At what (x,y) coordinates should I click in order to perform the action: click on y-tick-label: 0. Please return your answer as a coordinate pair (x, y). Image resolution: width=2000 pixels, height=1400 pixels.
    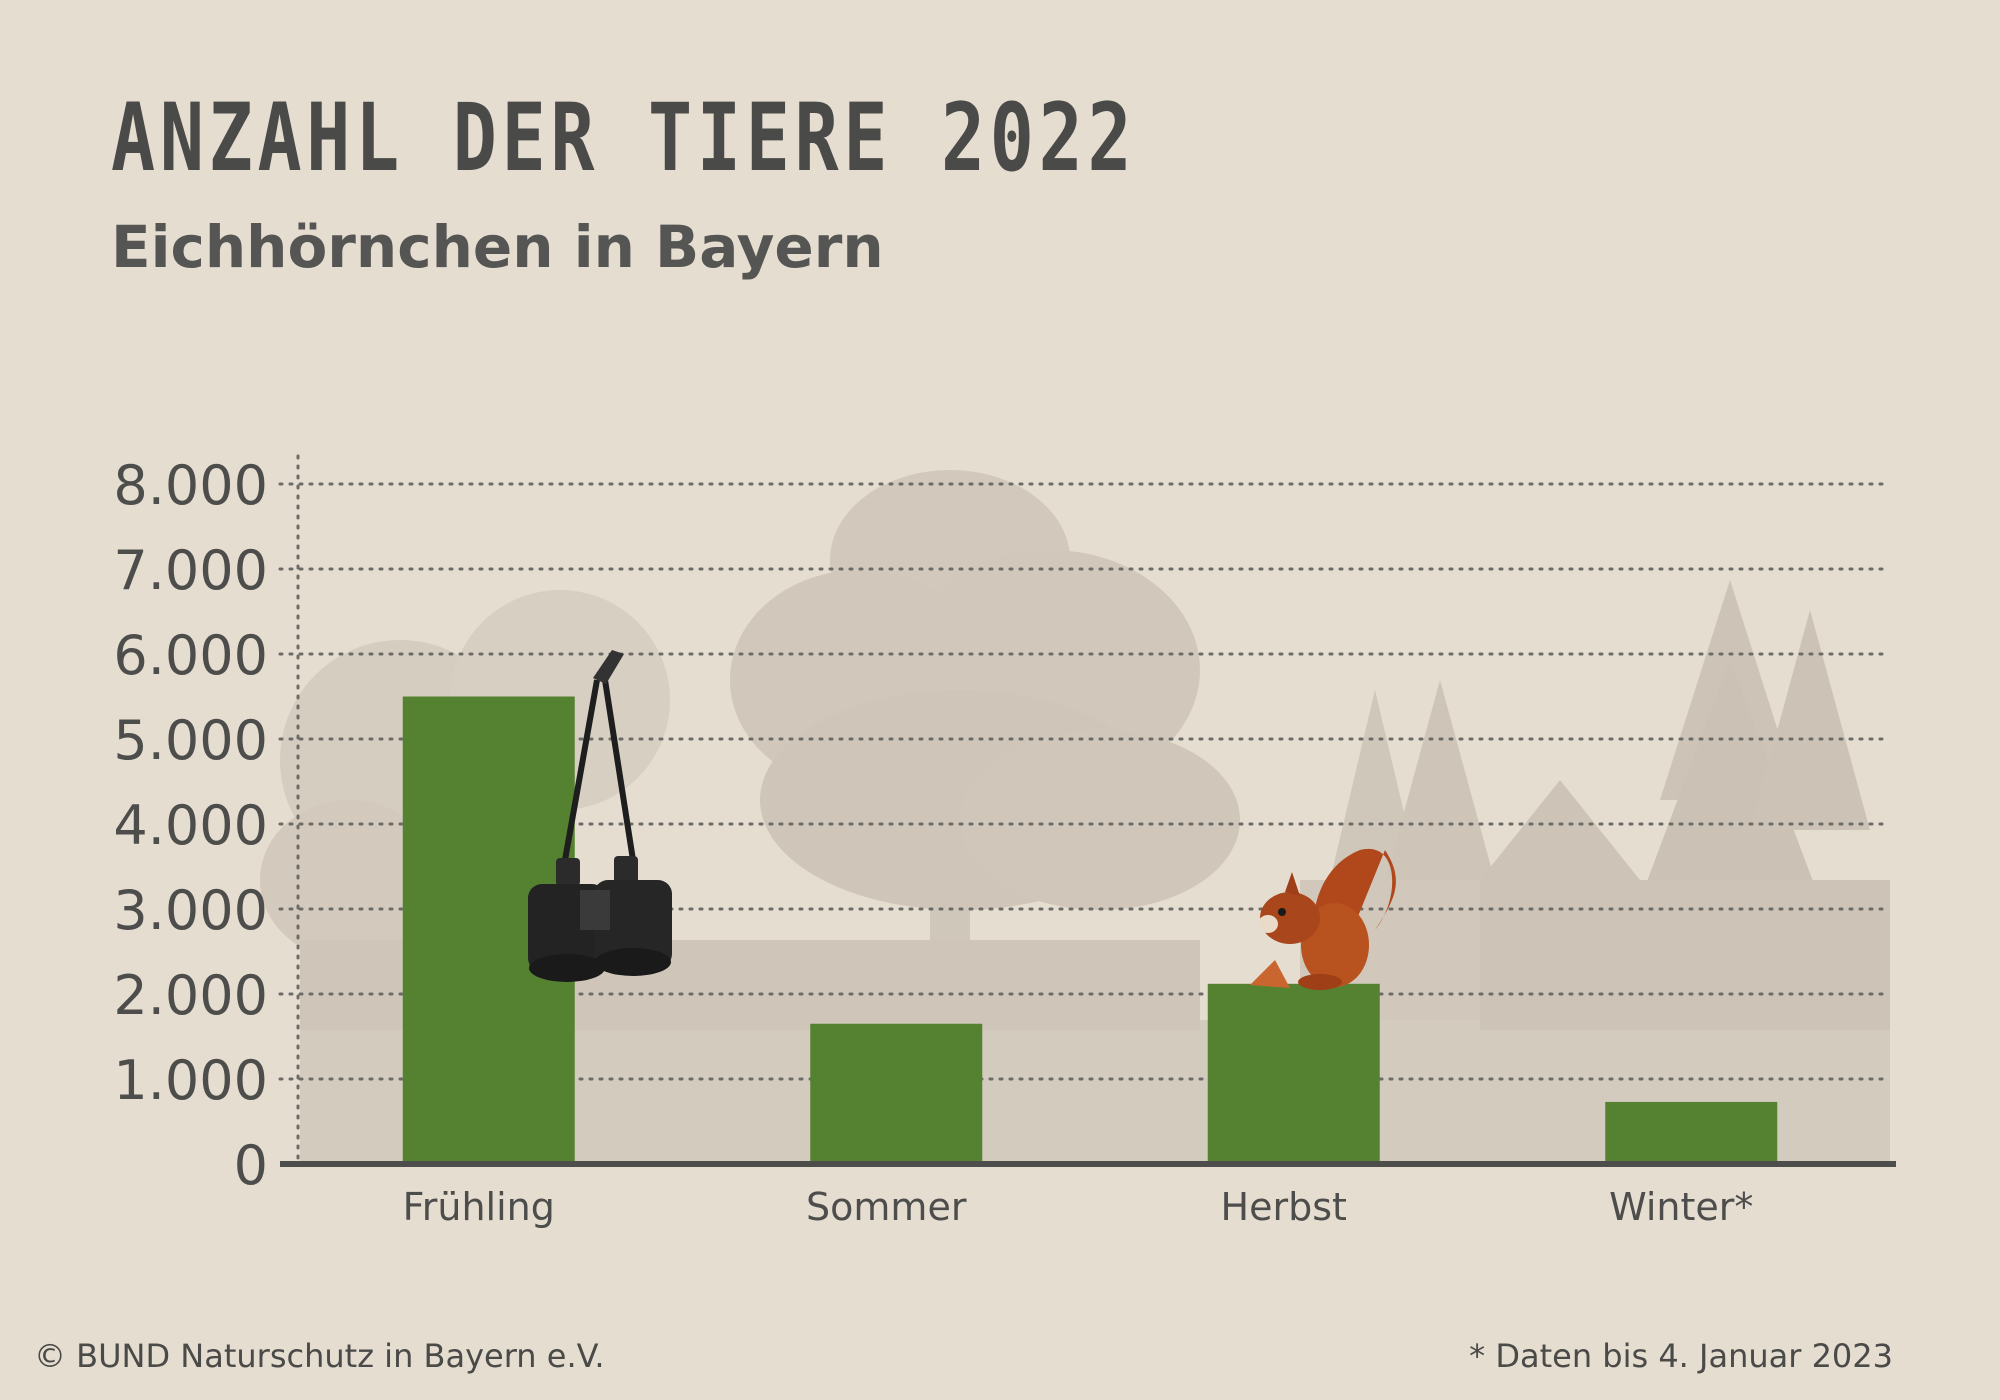
    Looking at the image, I should click on (251, 1165).